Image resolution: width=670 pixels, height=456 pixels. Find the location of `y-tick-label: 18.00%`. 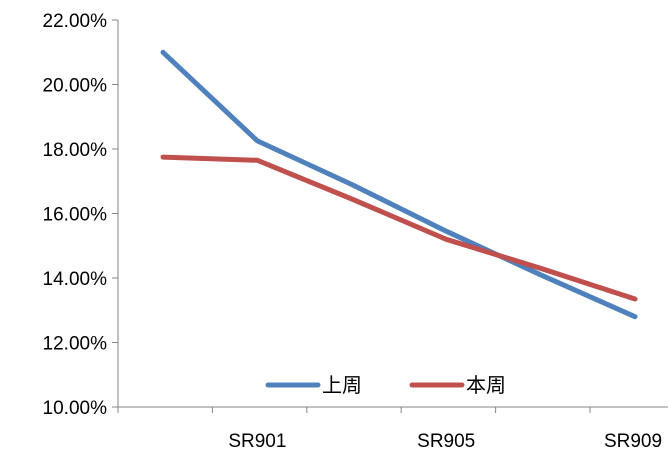

y-tick-label: 18.00% is located at coordinates (75, 150).